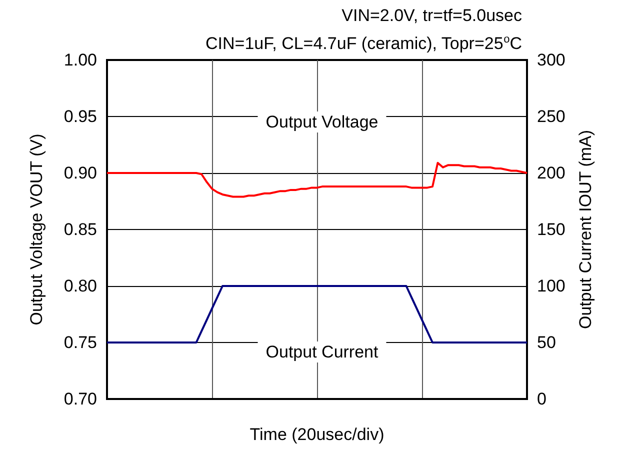 The width and height of the screenshot is (623, 450). I want to click on annotation: Output Current, so click(322, 352).